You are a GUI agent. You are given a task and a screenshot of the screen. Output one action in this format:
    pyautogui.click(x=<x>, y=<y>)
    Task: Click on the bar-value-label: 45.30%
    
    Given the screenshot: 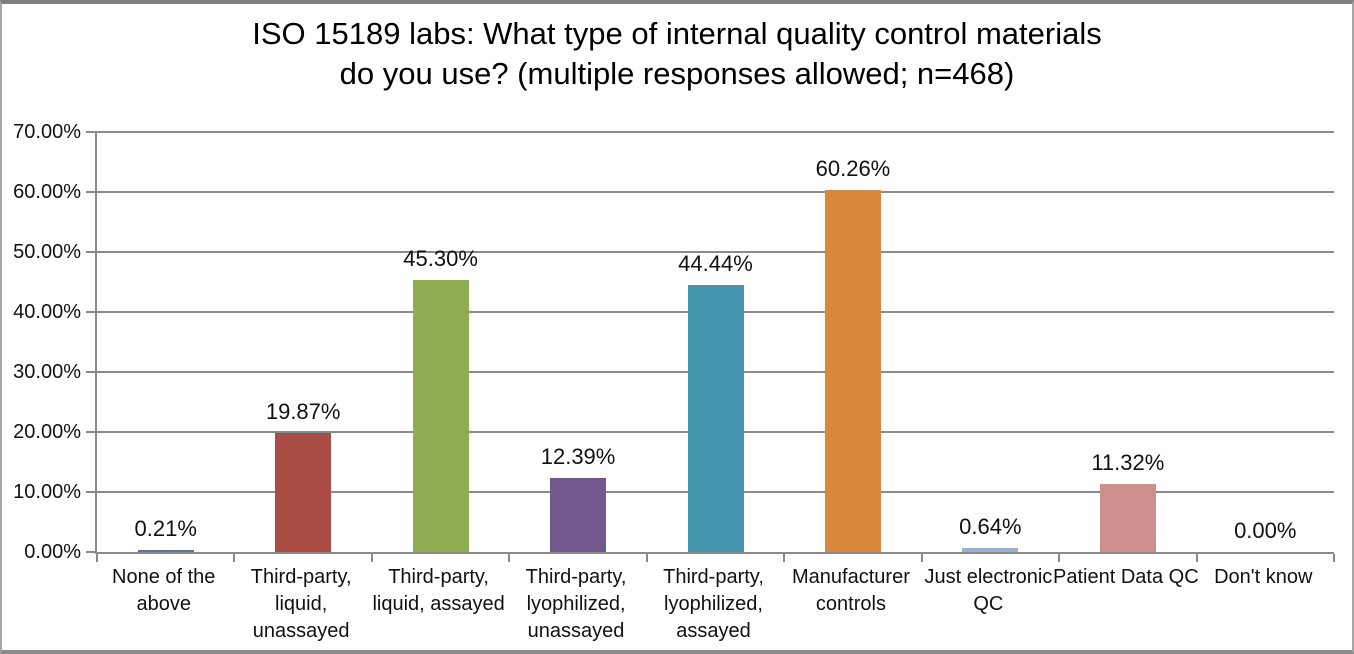 What is the action you would take?
    pyautogui.click(x=440, y=258)
    